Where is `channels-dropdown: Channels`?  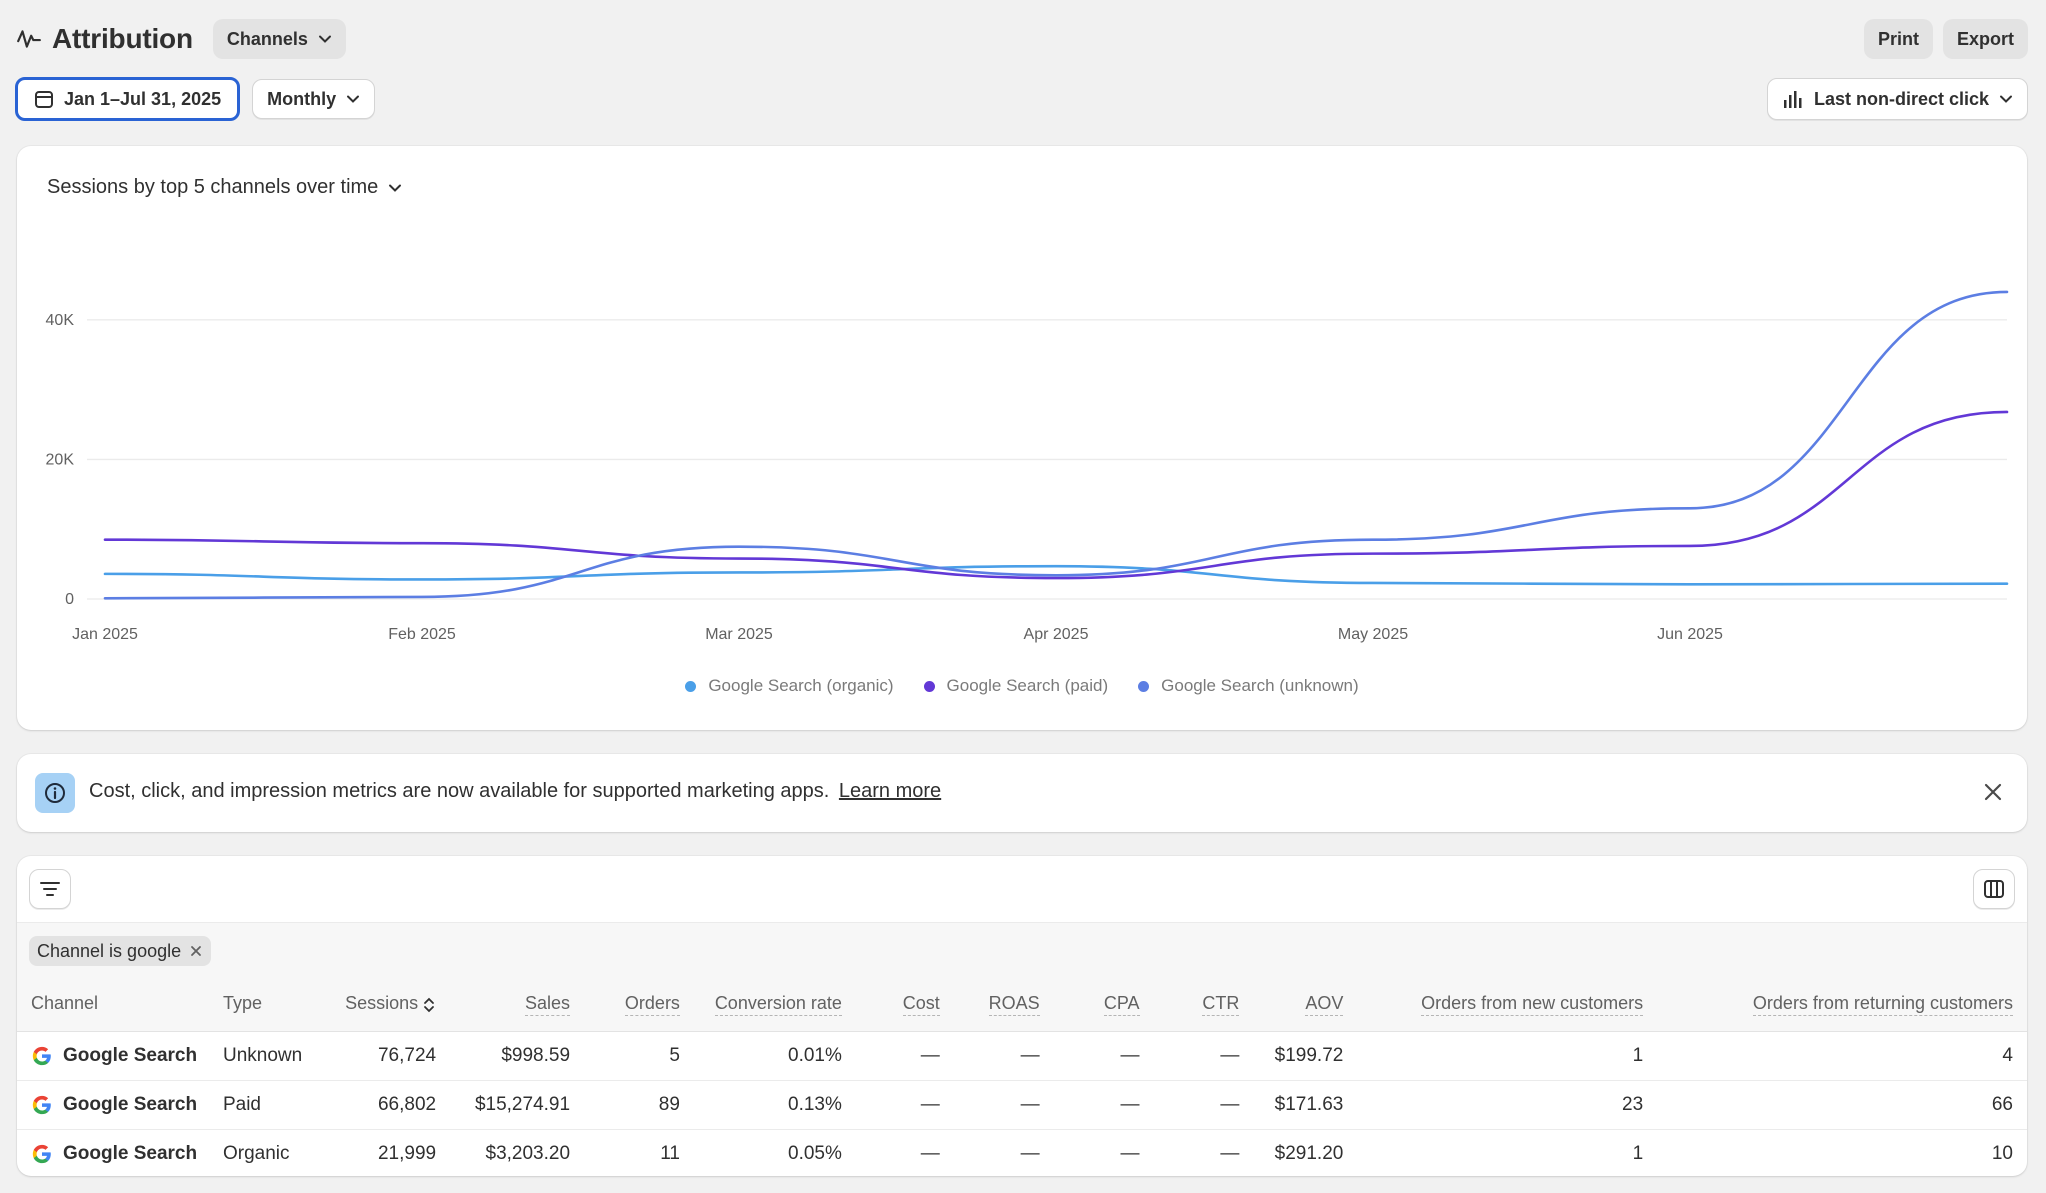 channels-dropdown: Channels is located at coordinates (279, 39).